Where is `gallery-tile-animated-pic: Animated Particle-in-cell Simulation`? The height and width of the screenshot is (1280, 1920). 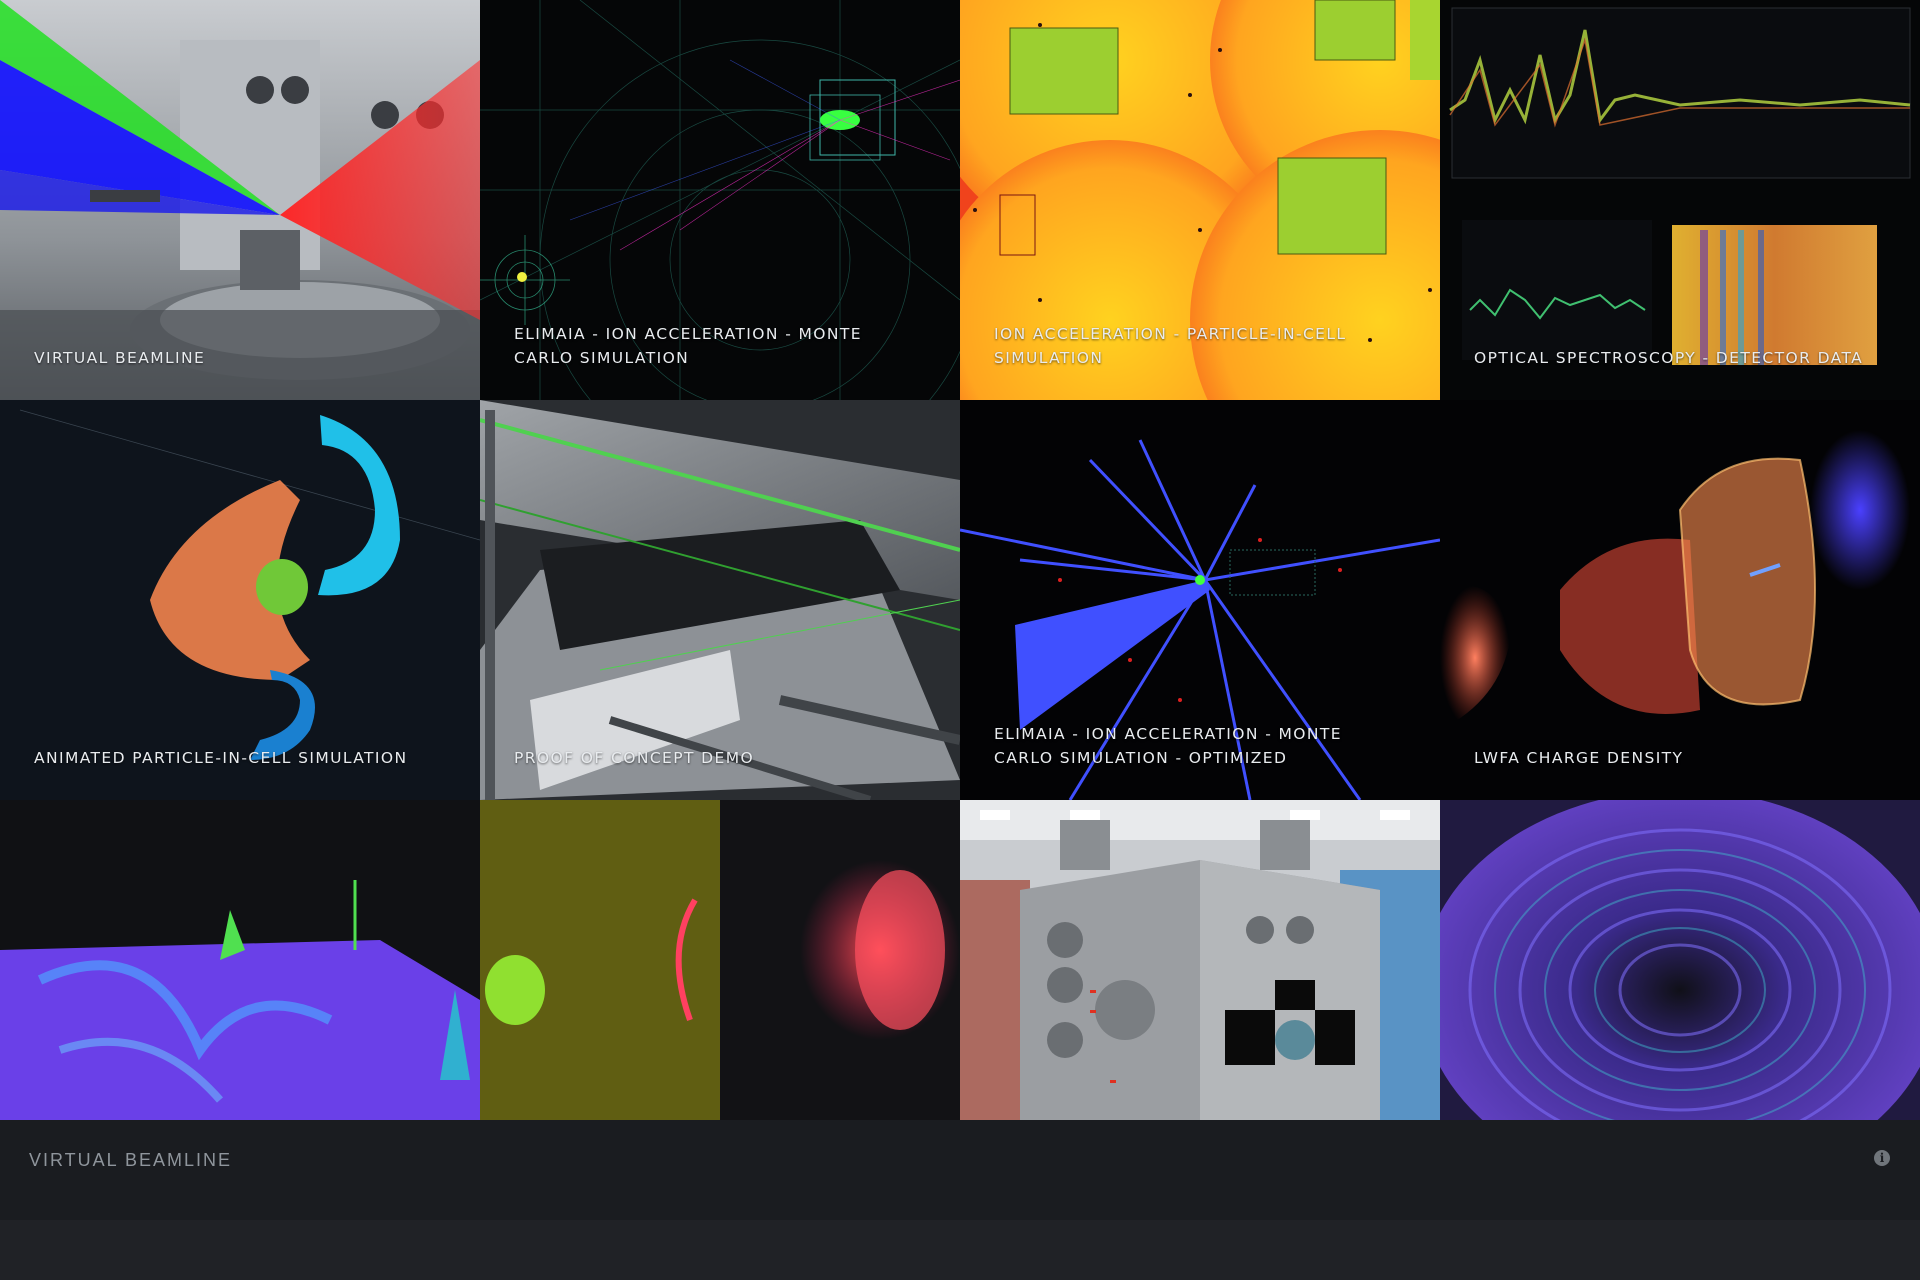
gallery-tile-animated-pic: Animated Particle-in-cell Simulation is located at coordinates (240, 600).